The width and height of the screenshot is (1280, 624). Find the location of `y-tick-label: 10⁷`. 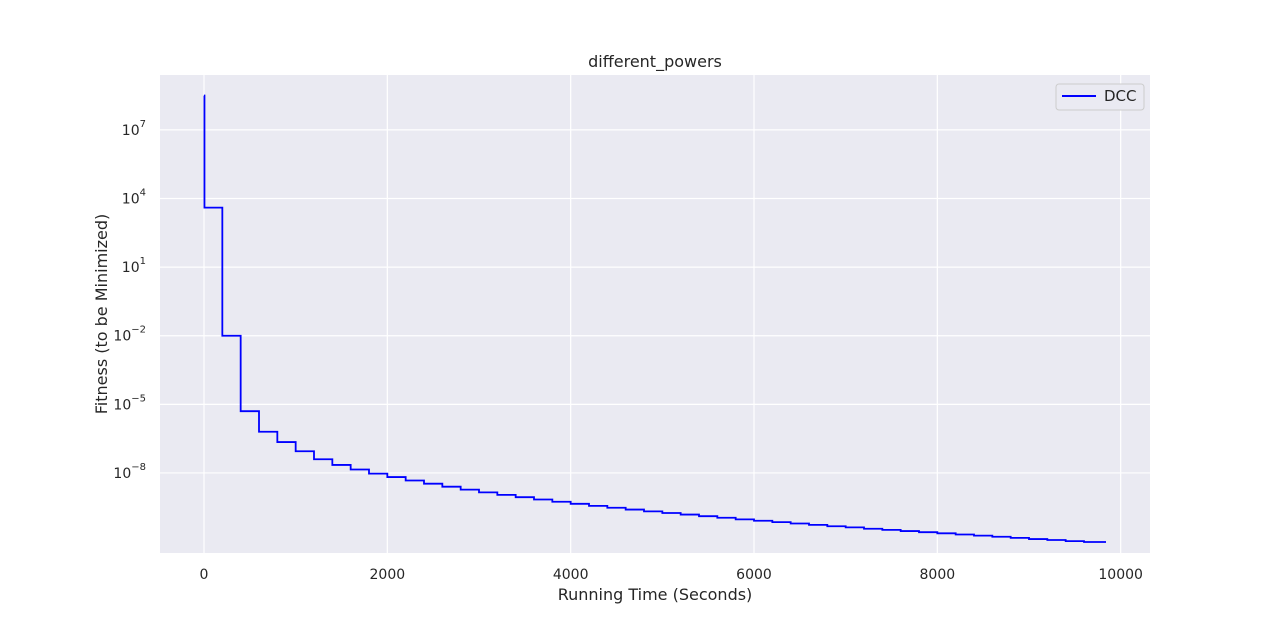

y-tick-label: 10⁷ is located at coordinates (134, 129).